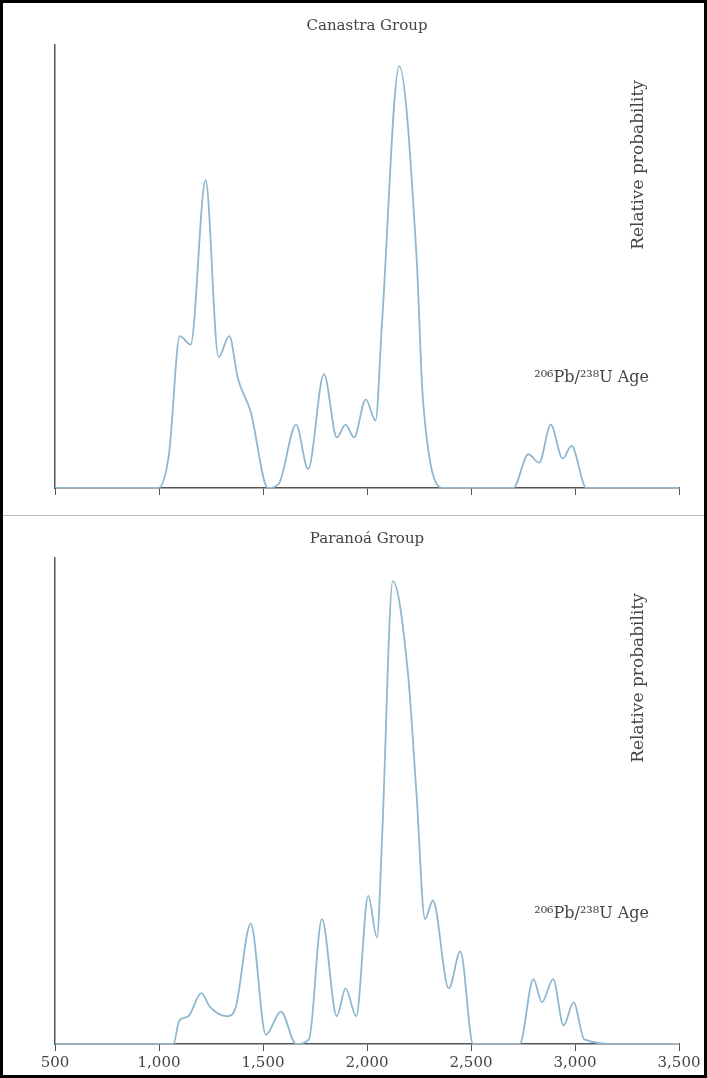 The image size is (707, 1078). What do you see at coordinates (55, 1061) in the screenshot?
I see `x-tick-label: 500` at bounding box center [55, 1061].